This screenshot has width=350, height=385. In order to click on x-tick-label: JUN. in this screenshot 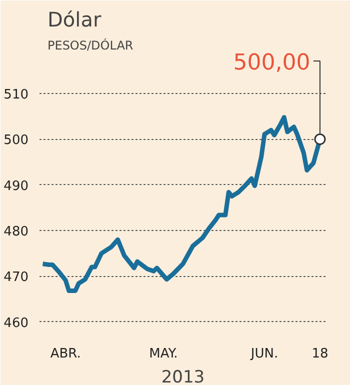, I will do `click(264, 354)`.